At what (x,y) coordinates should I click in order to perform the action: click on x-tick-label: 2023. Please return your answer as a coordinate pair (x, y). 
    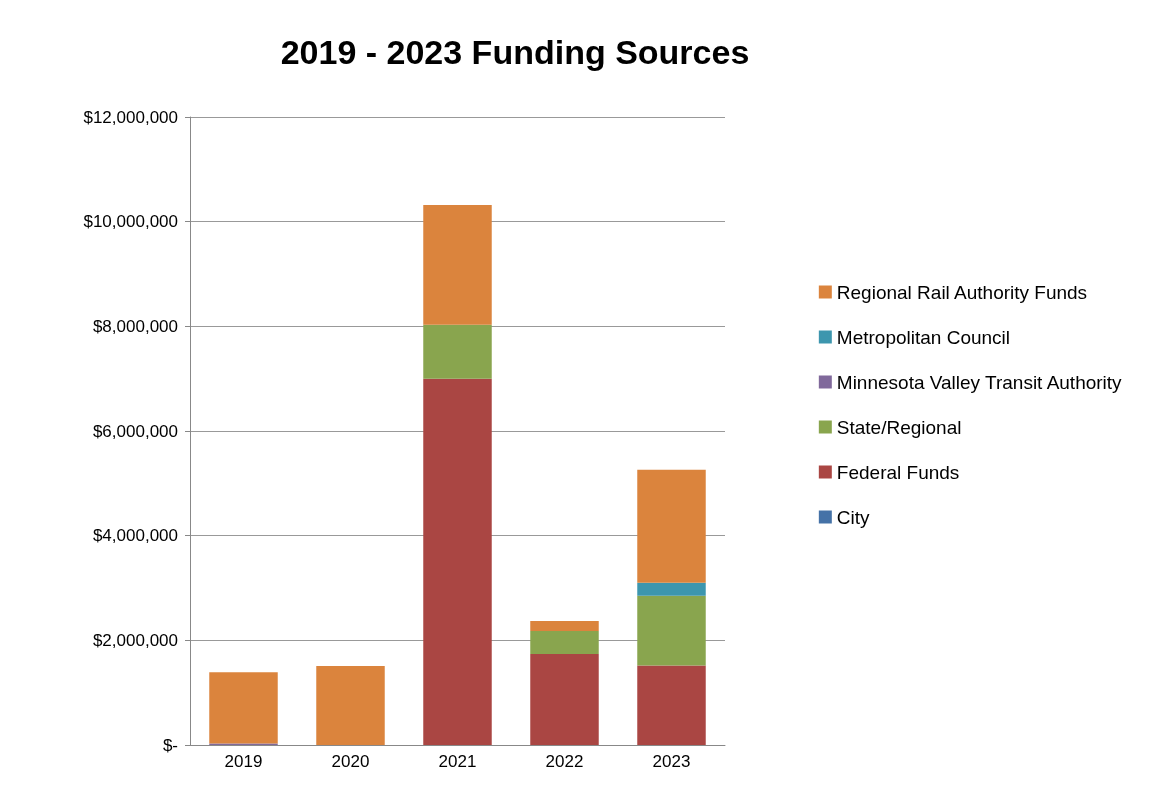
    Looking at the image, I should click on (671, 761).